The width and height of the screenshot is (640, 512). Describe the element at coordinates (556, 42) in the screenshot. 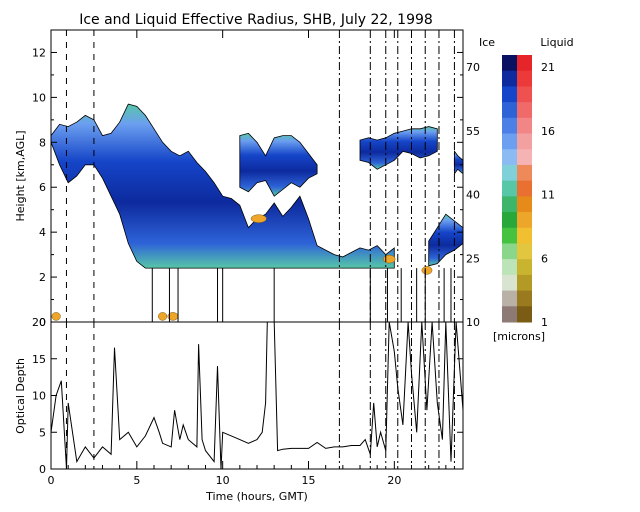

I see `liquid-colorbar-label: Liquid` at that location.